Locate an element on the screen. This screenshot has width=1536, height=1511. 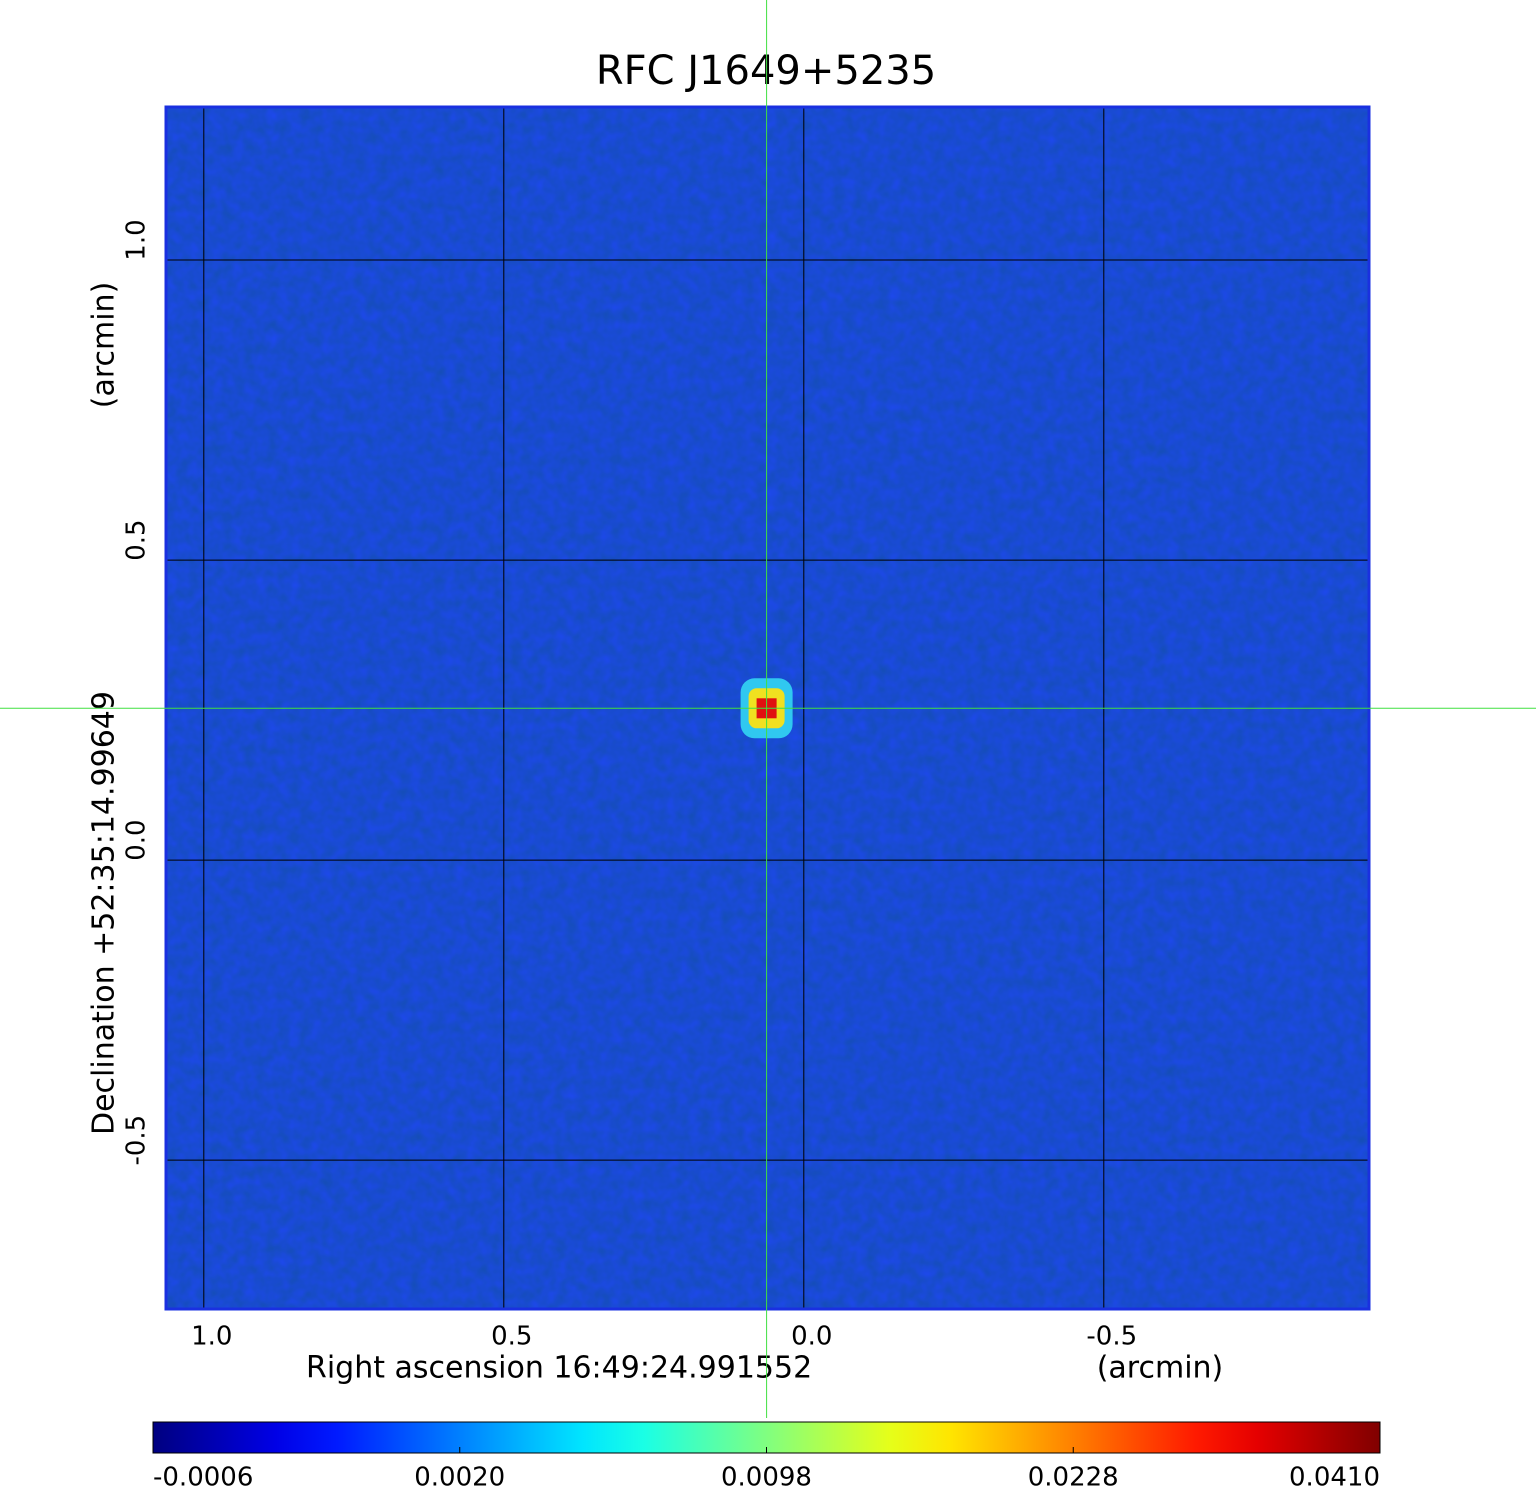
colorbar-tick-label: 0.0228 is located at coordinates (1073, 1478).